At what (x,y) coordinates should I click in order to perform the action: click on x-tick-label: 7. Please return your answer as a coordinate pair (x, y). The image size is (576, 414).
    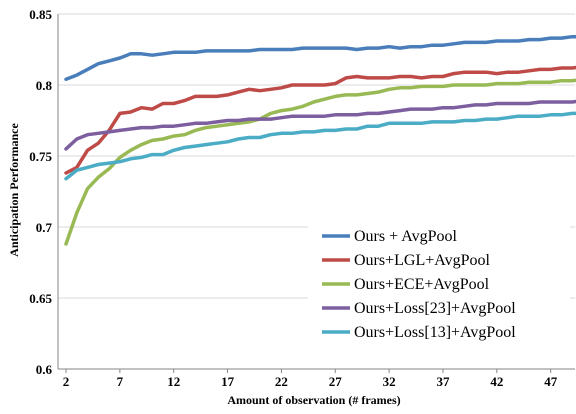
    Looking at the image, I should click on (120, 381).